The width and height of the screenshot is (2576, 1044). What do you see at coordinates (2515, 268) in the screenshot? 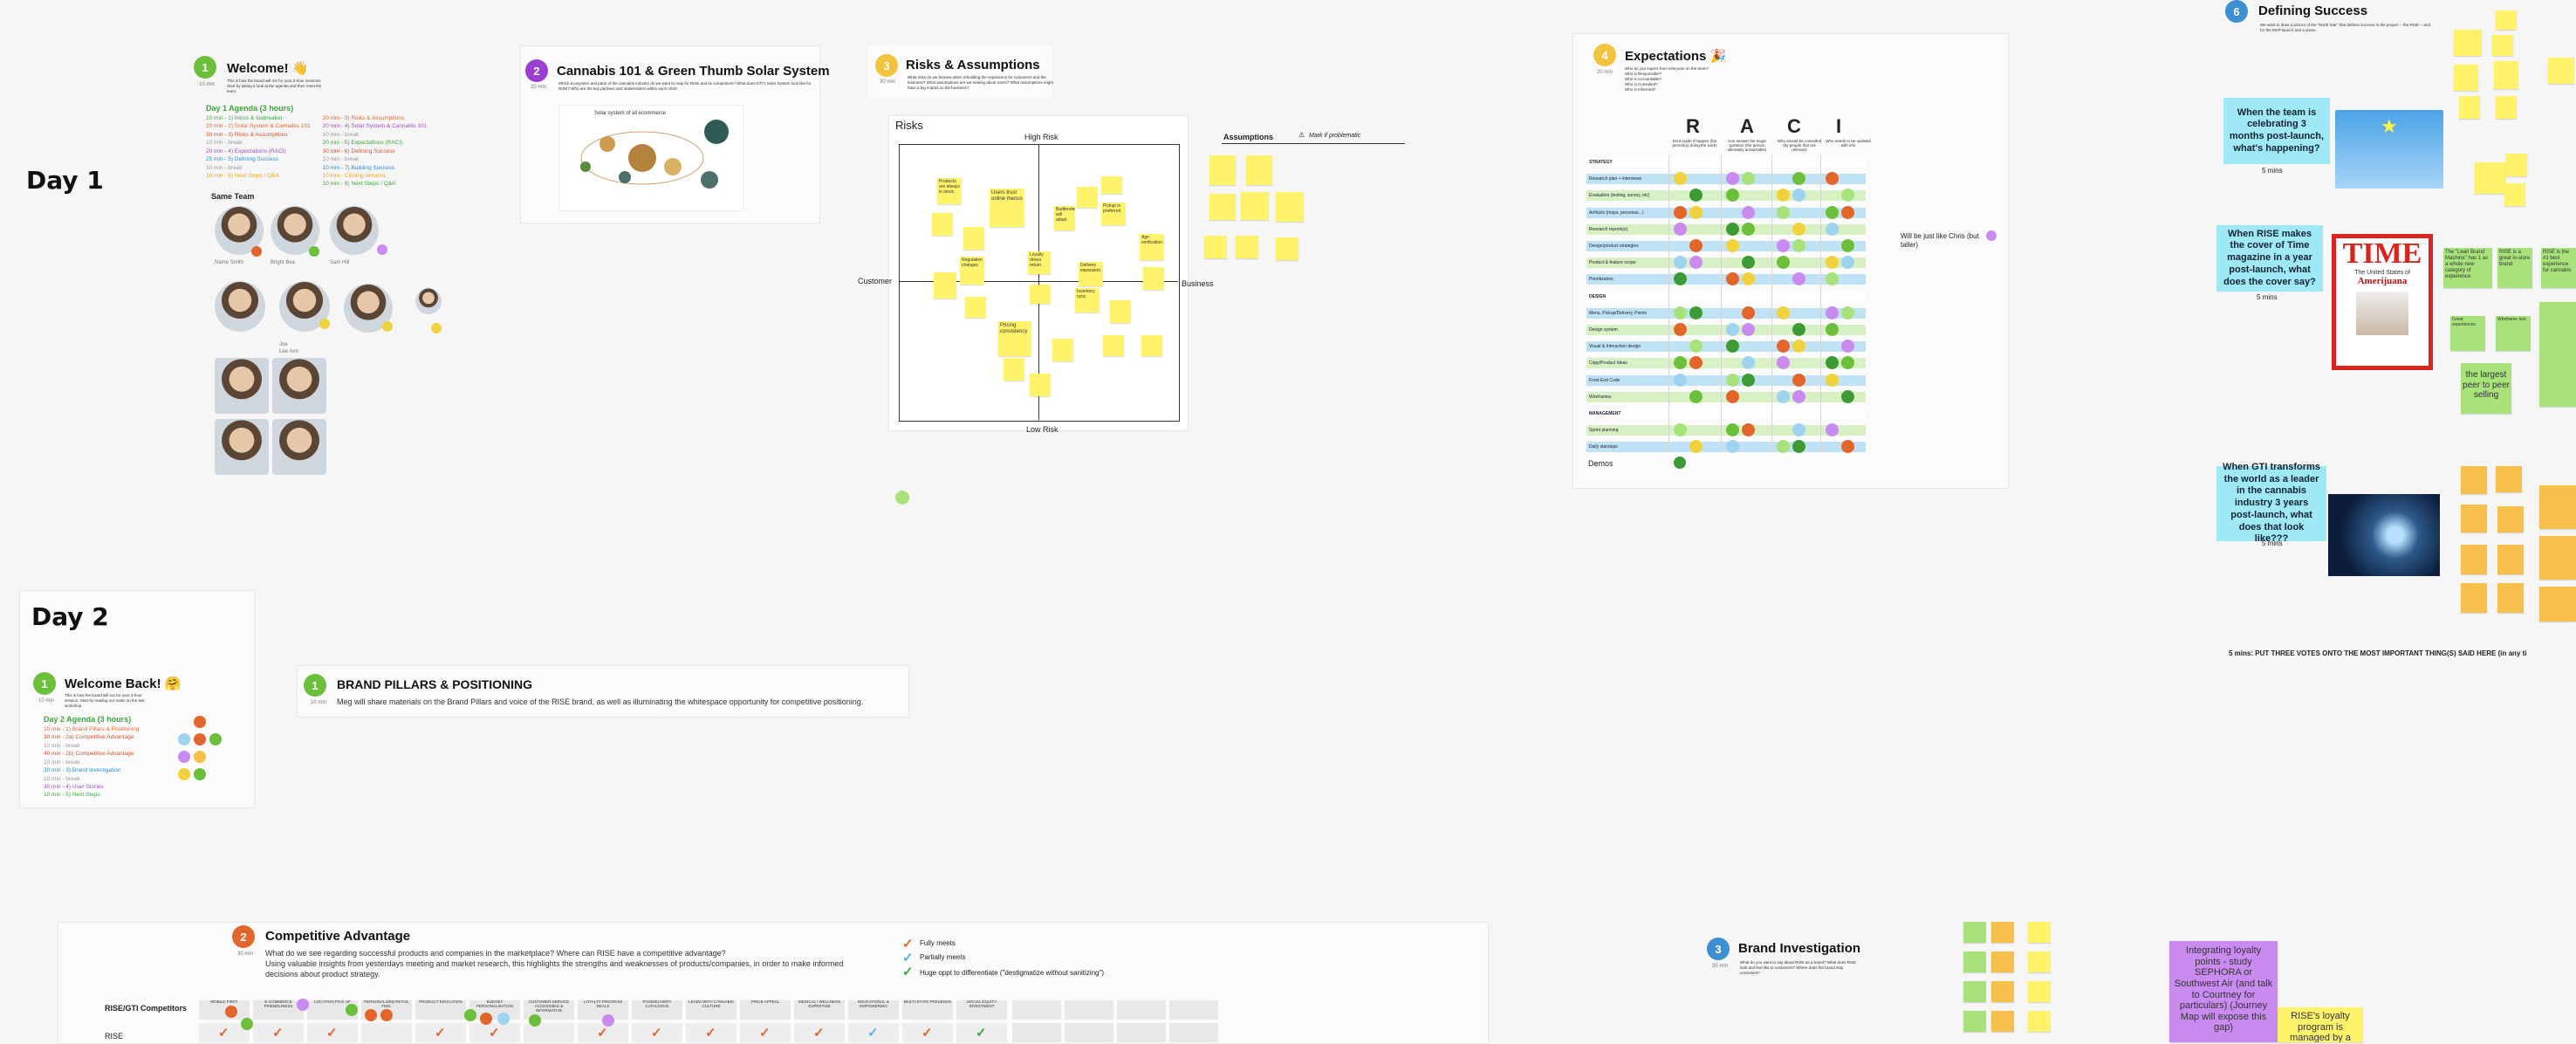
I see `success-note: RISE is a great in-store brand` at bounding box center [2515, 268].